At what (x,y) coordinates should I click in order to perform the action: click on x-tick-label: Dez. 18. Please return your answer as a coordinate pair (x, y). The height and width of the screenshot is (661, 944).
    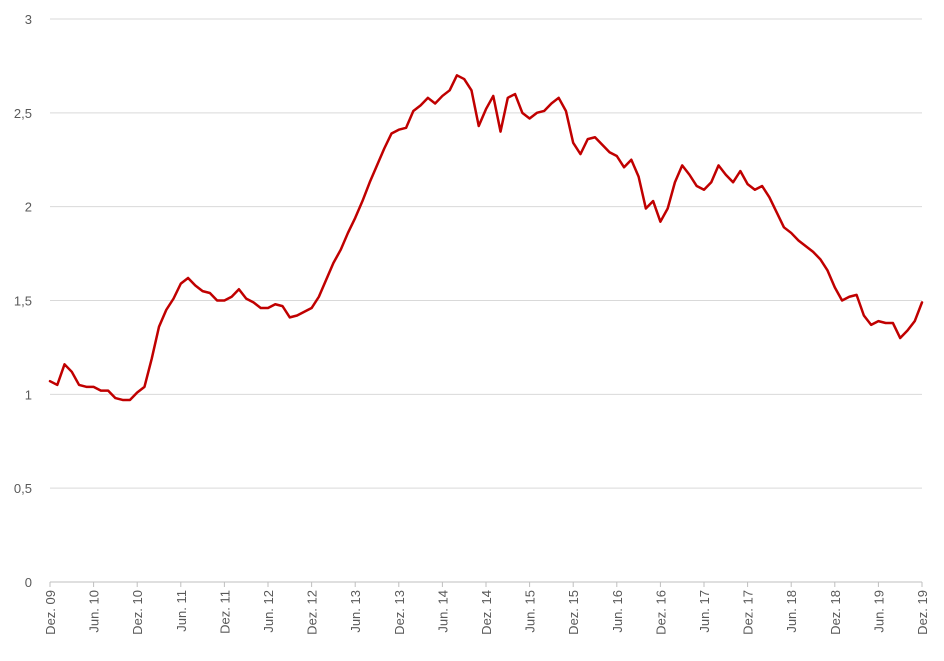
    Looking at the image, I should click on (835, 612).